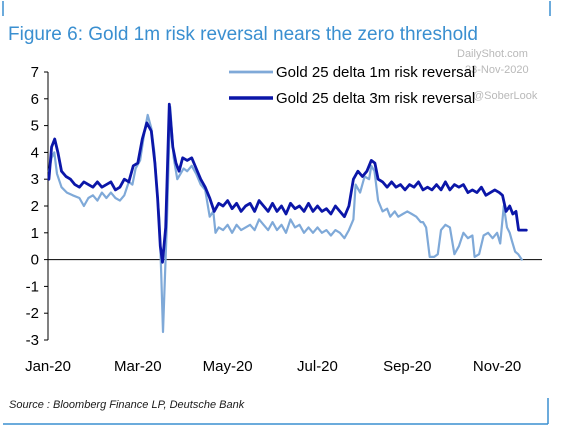 This screenshot has width=564, height=441. What do you see at coordinates (35, 233) in the screenshot?
I see `y-tick-label: 1` at bounding box center [35, 233].